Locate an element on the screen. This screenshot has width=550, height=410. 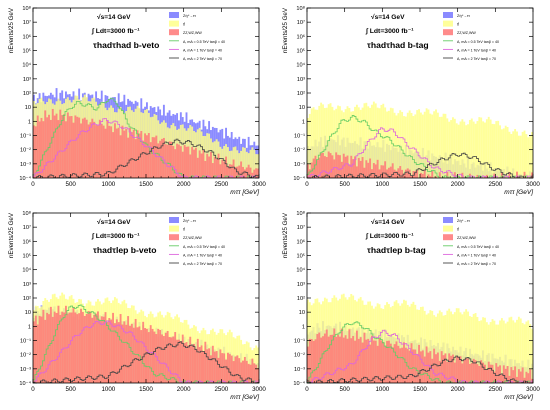
x-tick-label: 500 is located at coordinates (345, 389).